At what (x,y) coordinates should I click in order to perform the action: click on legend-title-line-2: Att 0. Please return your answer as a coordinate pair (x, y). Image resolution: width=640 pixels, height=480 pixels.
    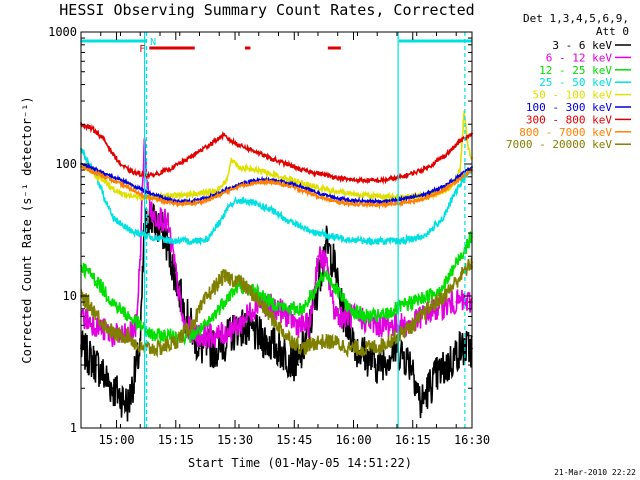
    Looking at the image, I should click on (612, 31).